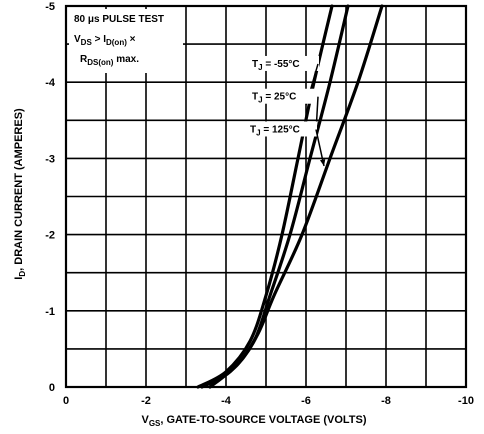 Image resolution: width=484 pixels, height=434 pixels. What do you see at coordinates (268, 401) in the screenshot?
I see `x-tick-labels: 0 -2 -4 -6 -8 -10` at bounding box center [268, 401].